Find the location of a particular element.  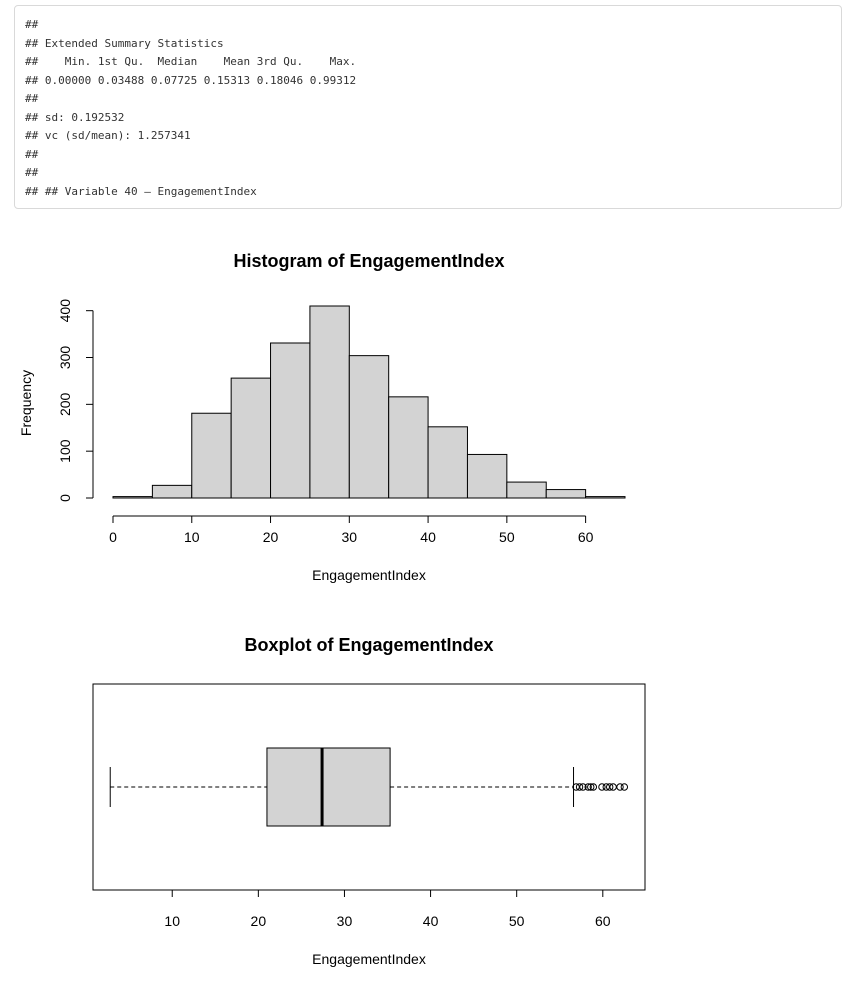

console-line: ## sd: 0.192532 is located at coordinates (75, 117).